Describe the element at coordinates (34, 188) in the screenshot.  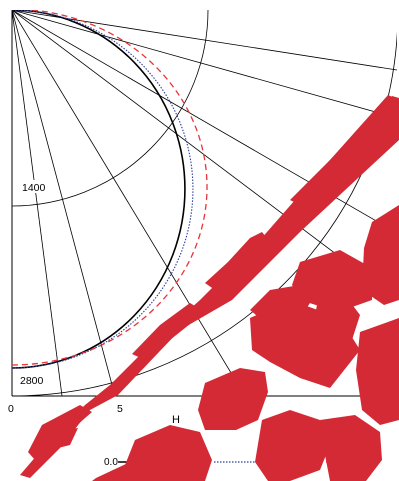
I see `contour-label: 1400` at that location.